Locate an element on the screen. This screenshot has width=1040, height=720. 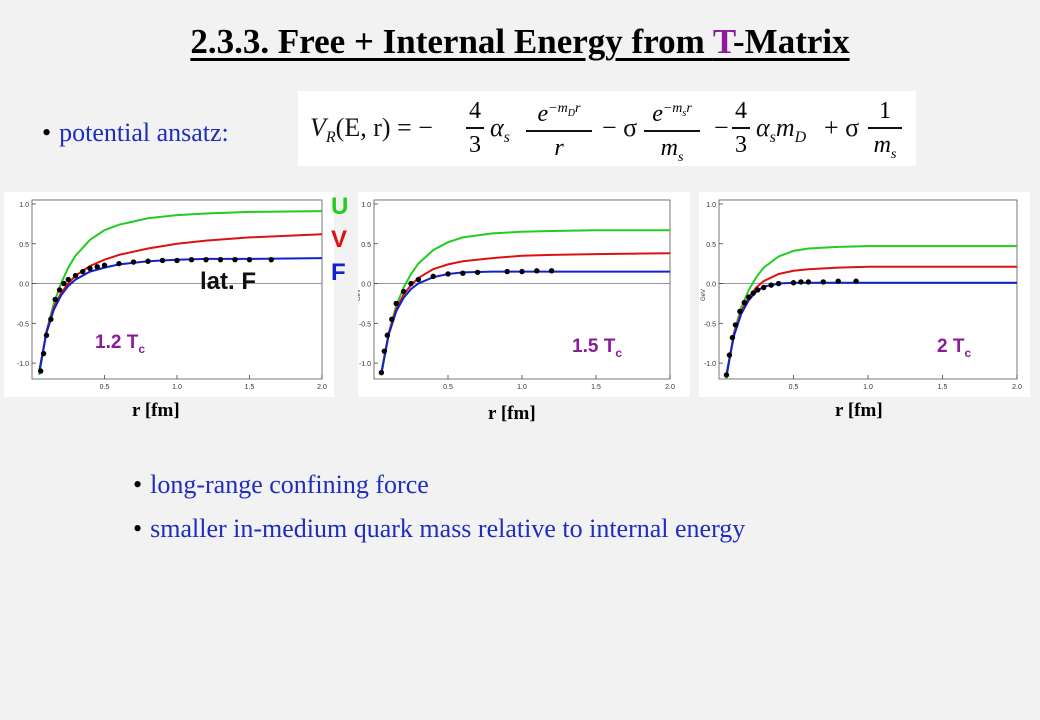
chart-svg-3: 1.0 0.5 0.0 -0.5 -1.0 0.5 1.0 1.5 2.0 GeV is located at coordinates (861, 295).